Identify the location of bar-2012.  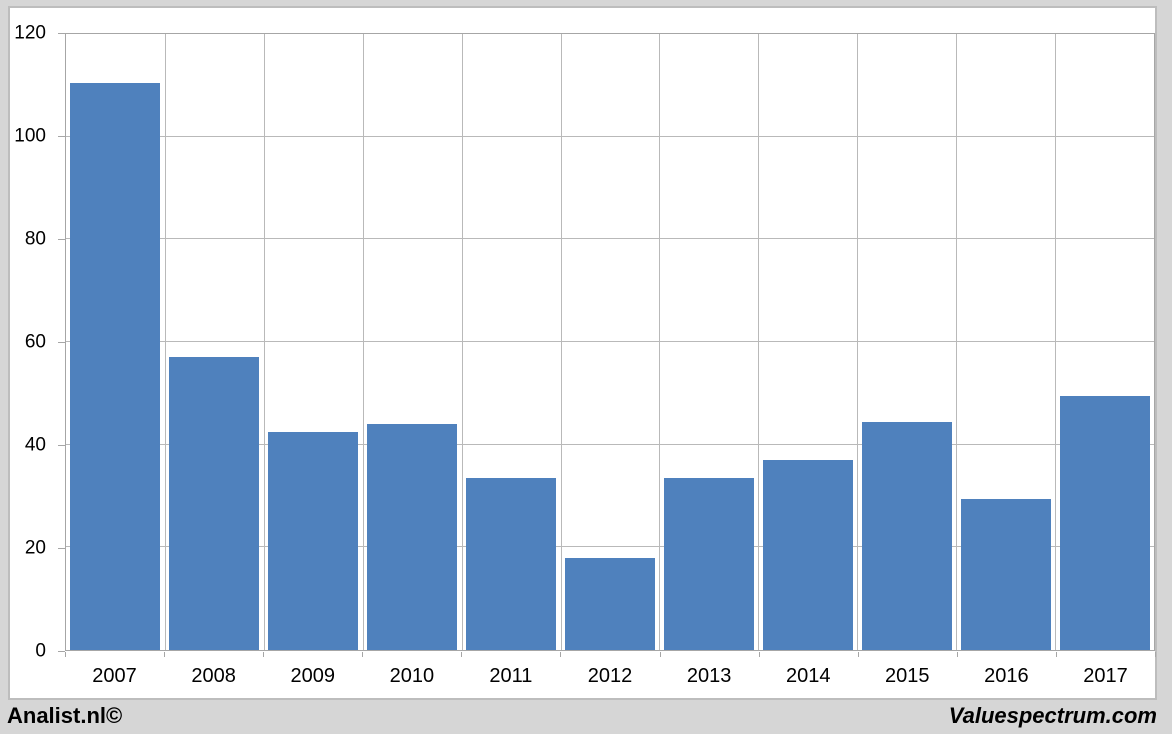
(609, 603).